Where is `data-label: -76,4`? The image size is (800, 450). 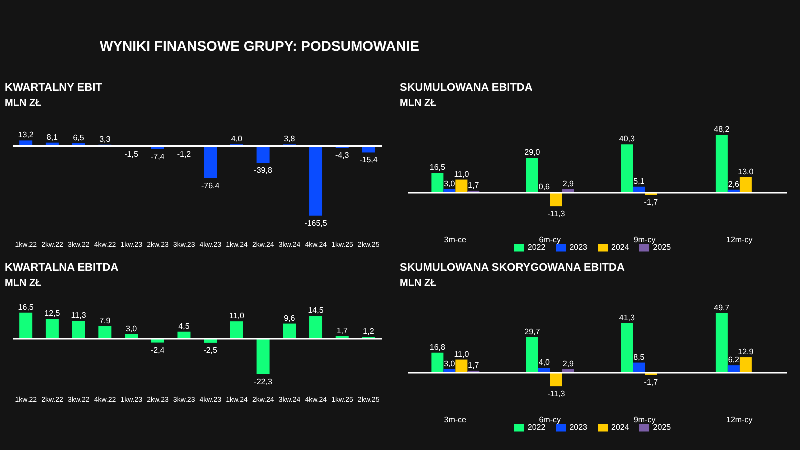 data-label: -76,4 is located at coordinates (210, 185).